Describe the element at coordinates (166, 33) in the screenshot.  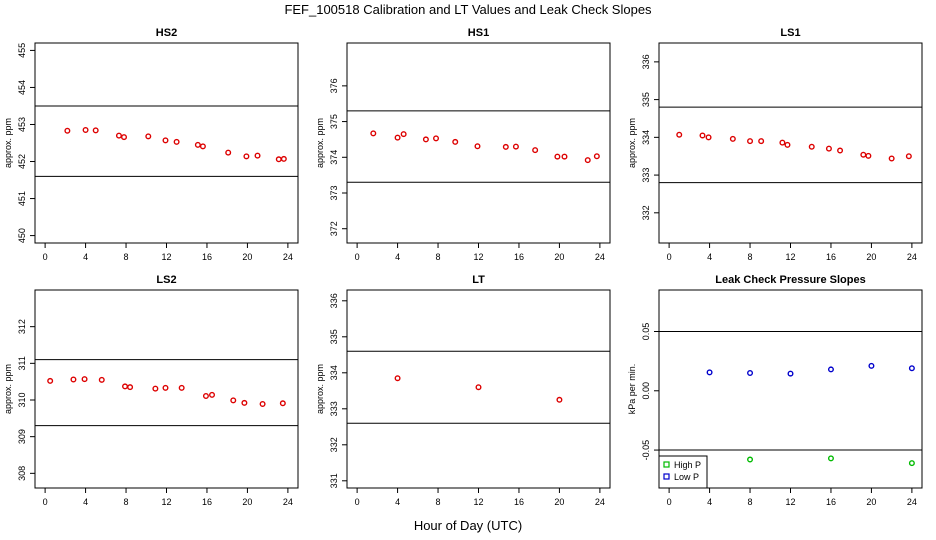
I see `panel-title: HS2` at that location.